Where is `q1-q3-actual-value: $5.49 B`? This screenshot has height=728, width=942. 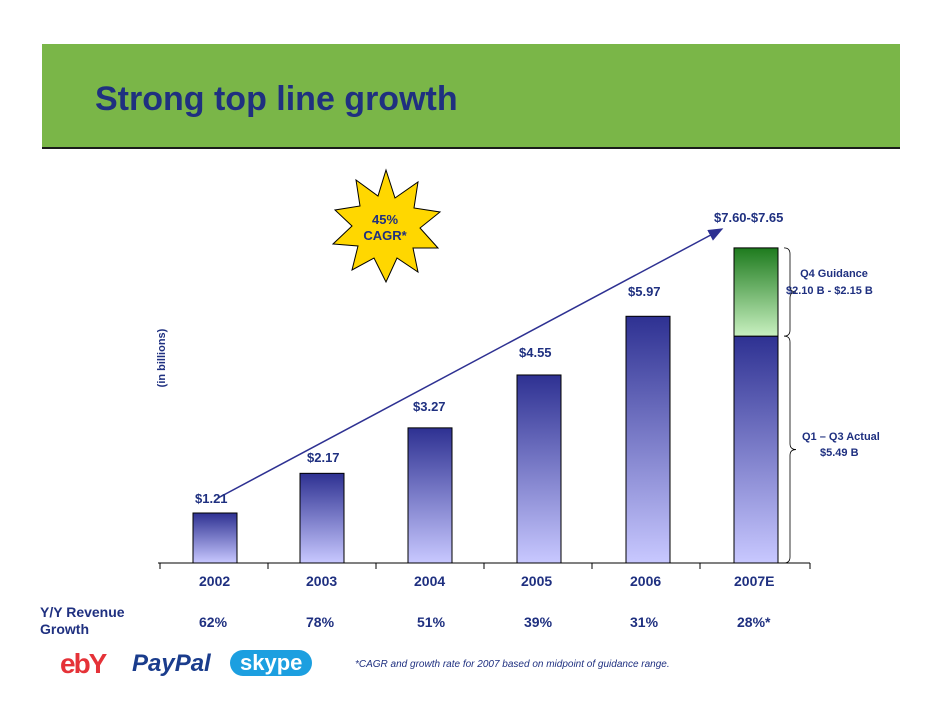
q1-q3-actual-value: $5.49 B is located at coordinates (839, 453).